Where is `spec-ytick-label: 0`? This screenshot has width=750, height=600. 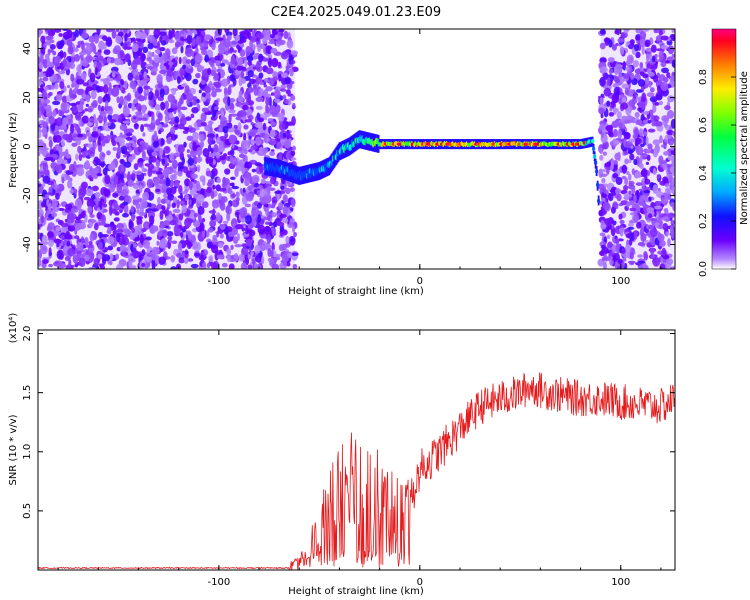
spec-ytick-label: 0 is located at coordinates (27, 146).